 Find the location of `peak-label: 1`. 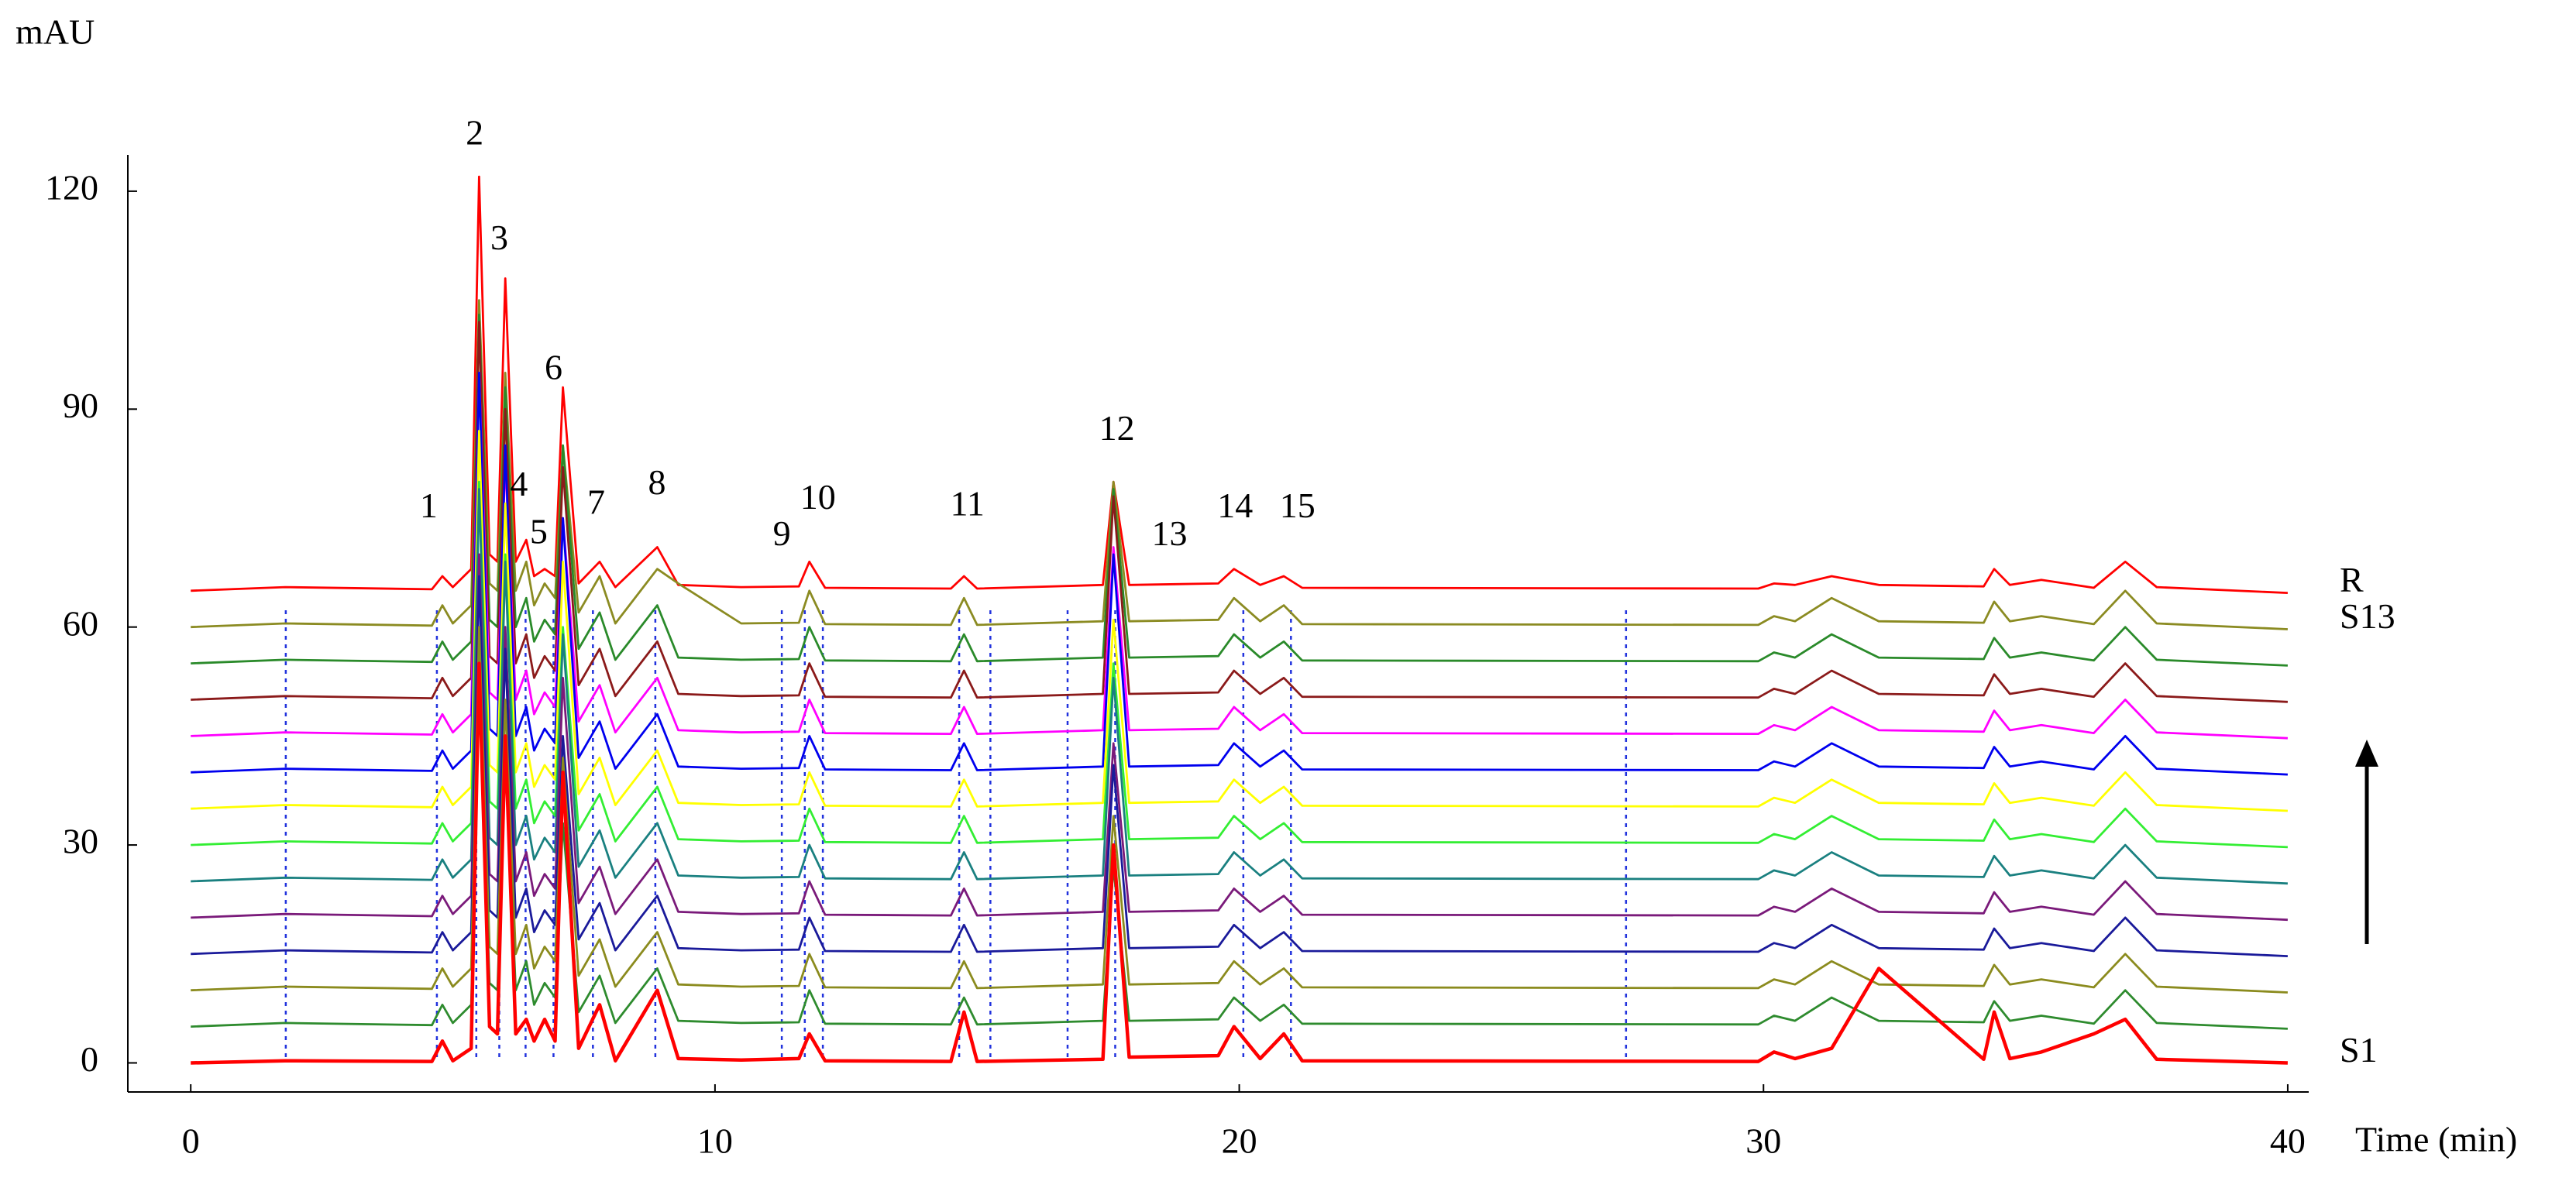

peak-label: 1 is located at coordinates (429, 505).